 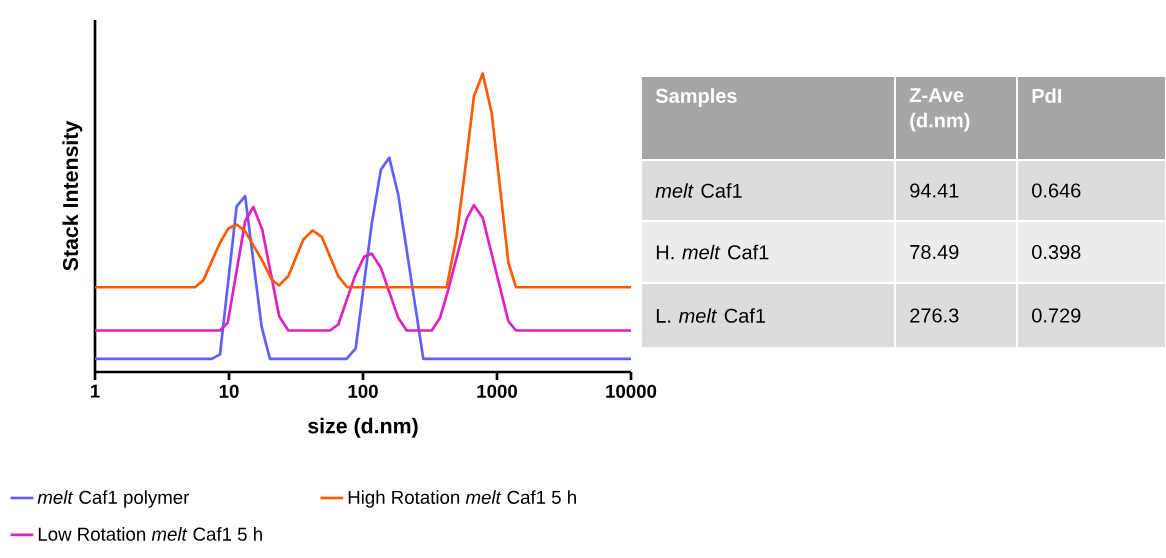 What do you see at coordinates (939, 110) in the screenshot?
I see `text: Z-Ave (d.nm)` at bounding box center [939, 110].